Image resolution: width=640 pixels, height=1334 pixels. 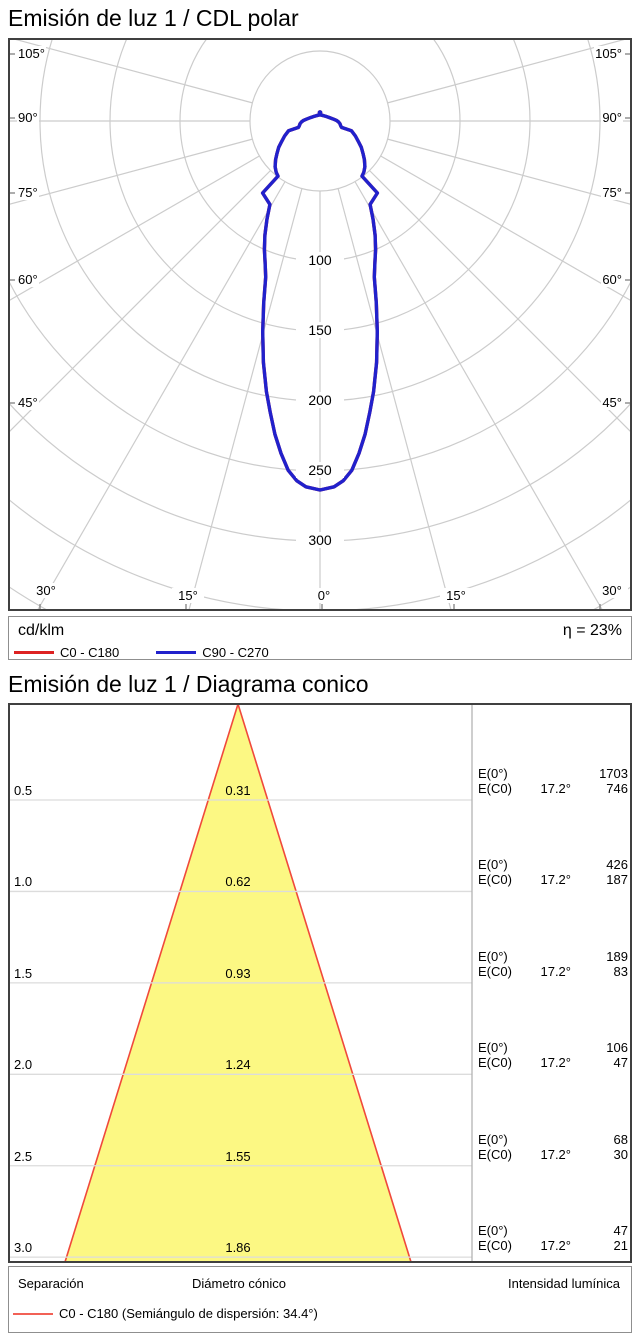 I want to click on polar-chart-title: Emisión de luz 1 / CDL polar, so click(x=153, y=18).